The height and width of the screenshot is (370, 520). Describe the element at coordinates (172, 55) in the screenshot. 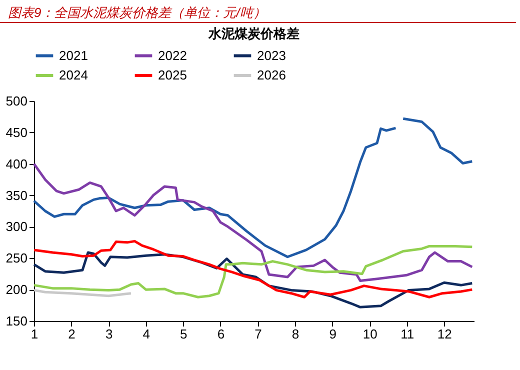

I see `legend-label: 2022` at that location.